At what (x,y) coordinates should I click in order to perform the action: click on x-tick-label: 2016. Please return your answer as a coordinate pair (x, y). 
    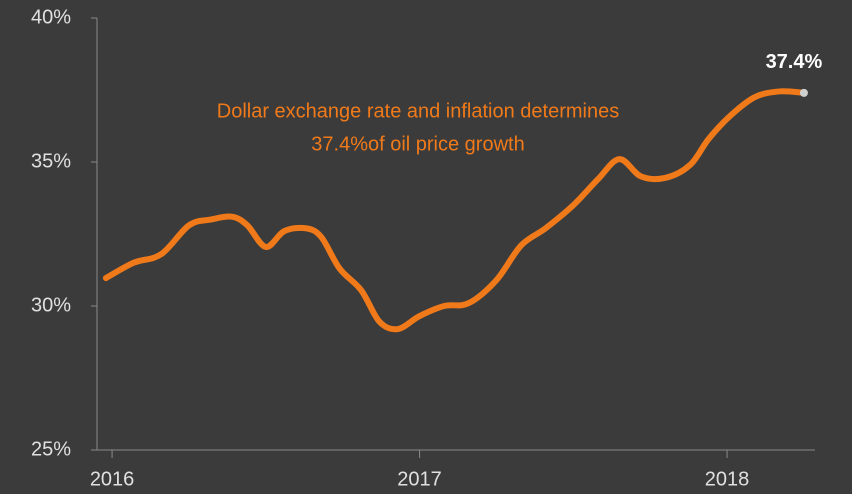
    Looking at the image, I should click on (112, 479).